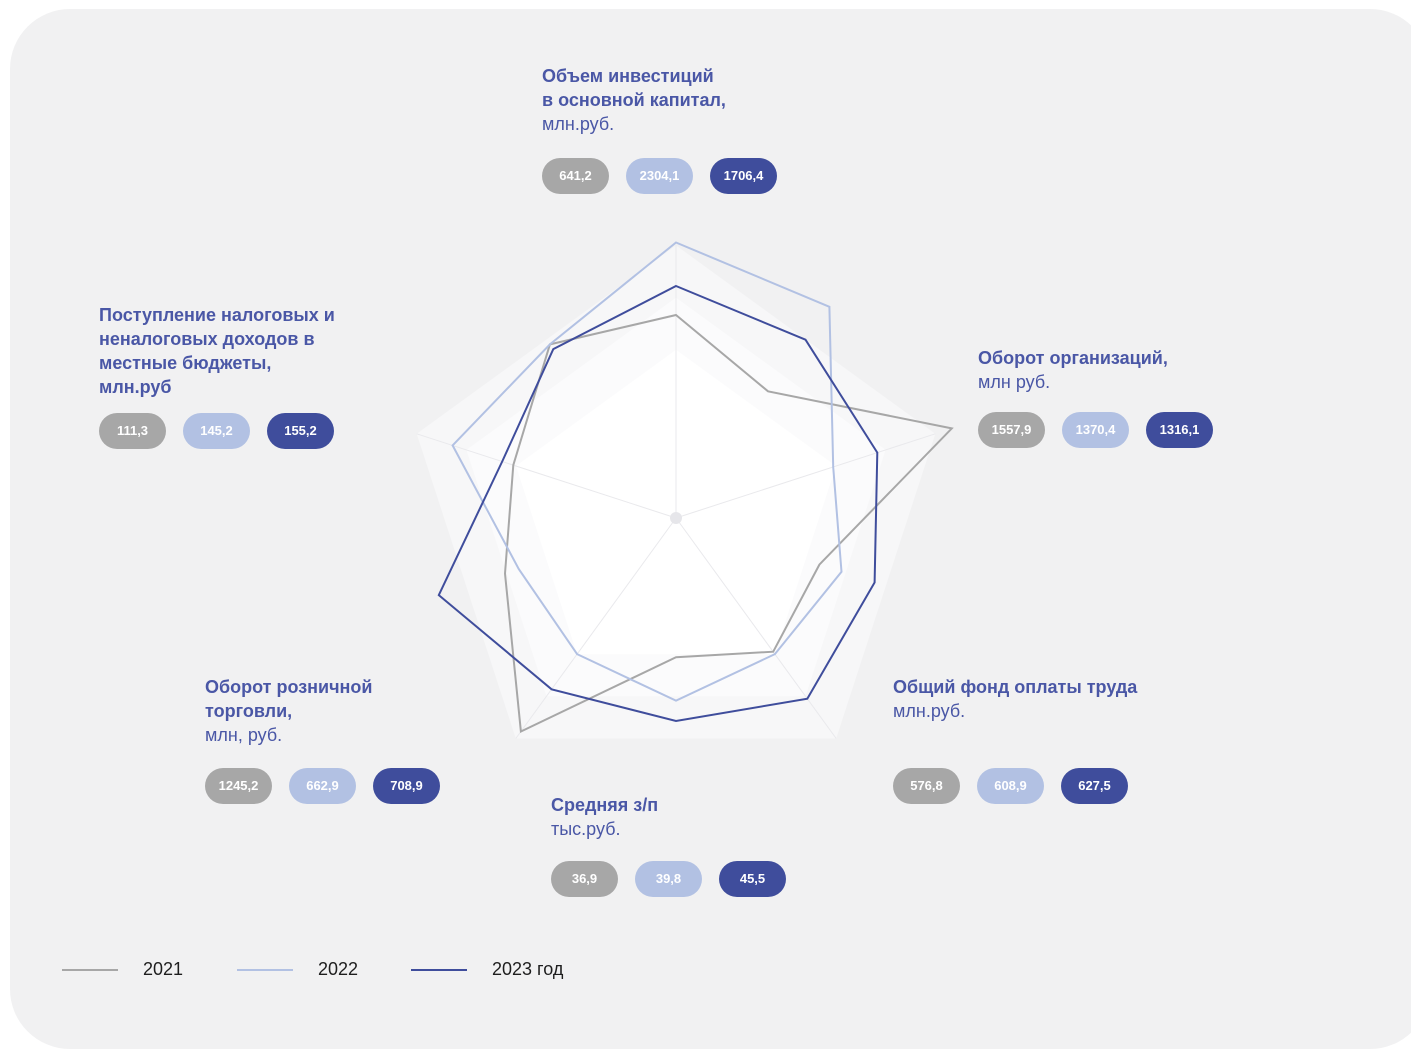  What do you see at coordinates (586, 829) in the screenshot?
I see `axis-unit: тыс.руб.` at bounding box center [586, 829].